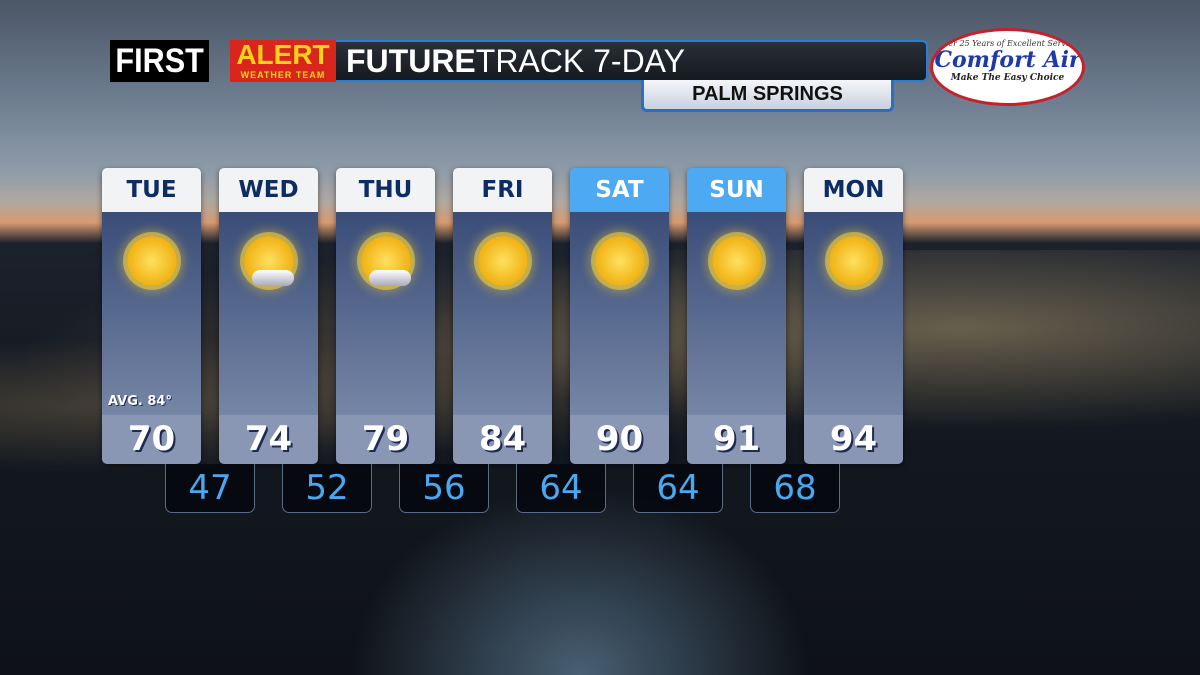 This screenshot has height=675, width=1200. I want to click on forecast-title: FUTURETRACK 7-DAY, so click(632, 61).